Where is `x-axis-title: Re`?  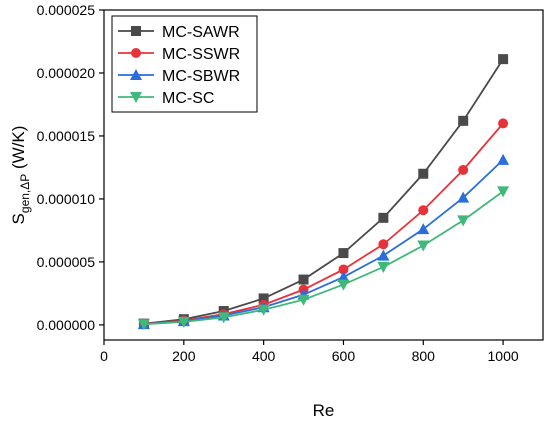 x-axis-title: Re is located at coordinates (324, 410).